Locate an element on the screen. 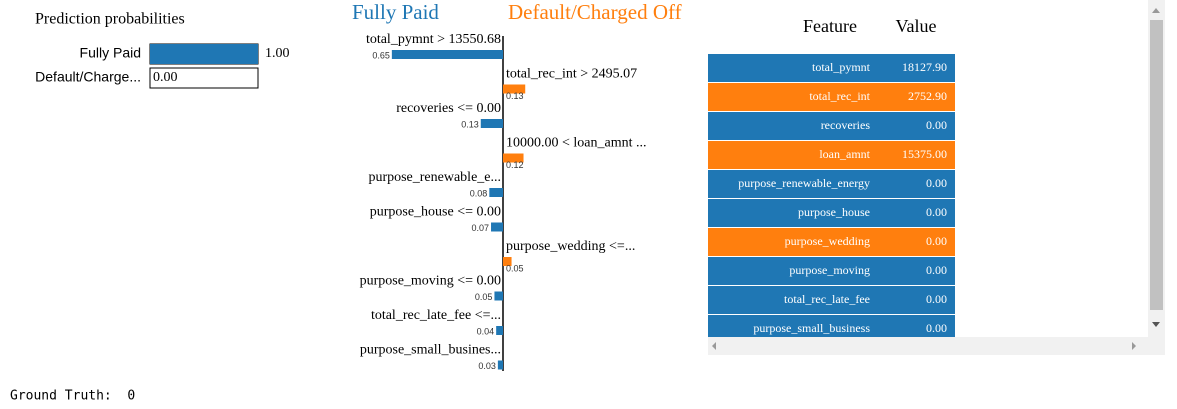 The image size is (1177, 409). feature-label: total_pymnt > 13550.68 is located at coordinates (433, 39).